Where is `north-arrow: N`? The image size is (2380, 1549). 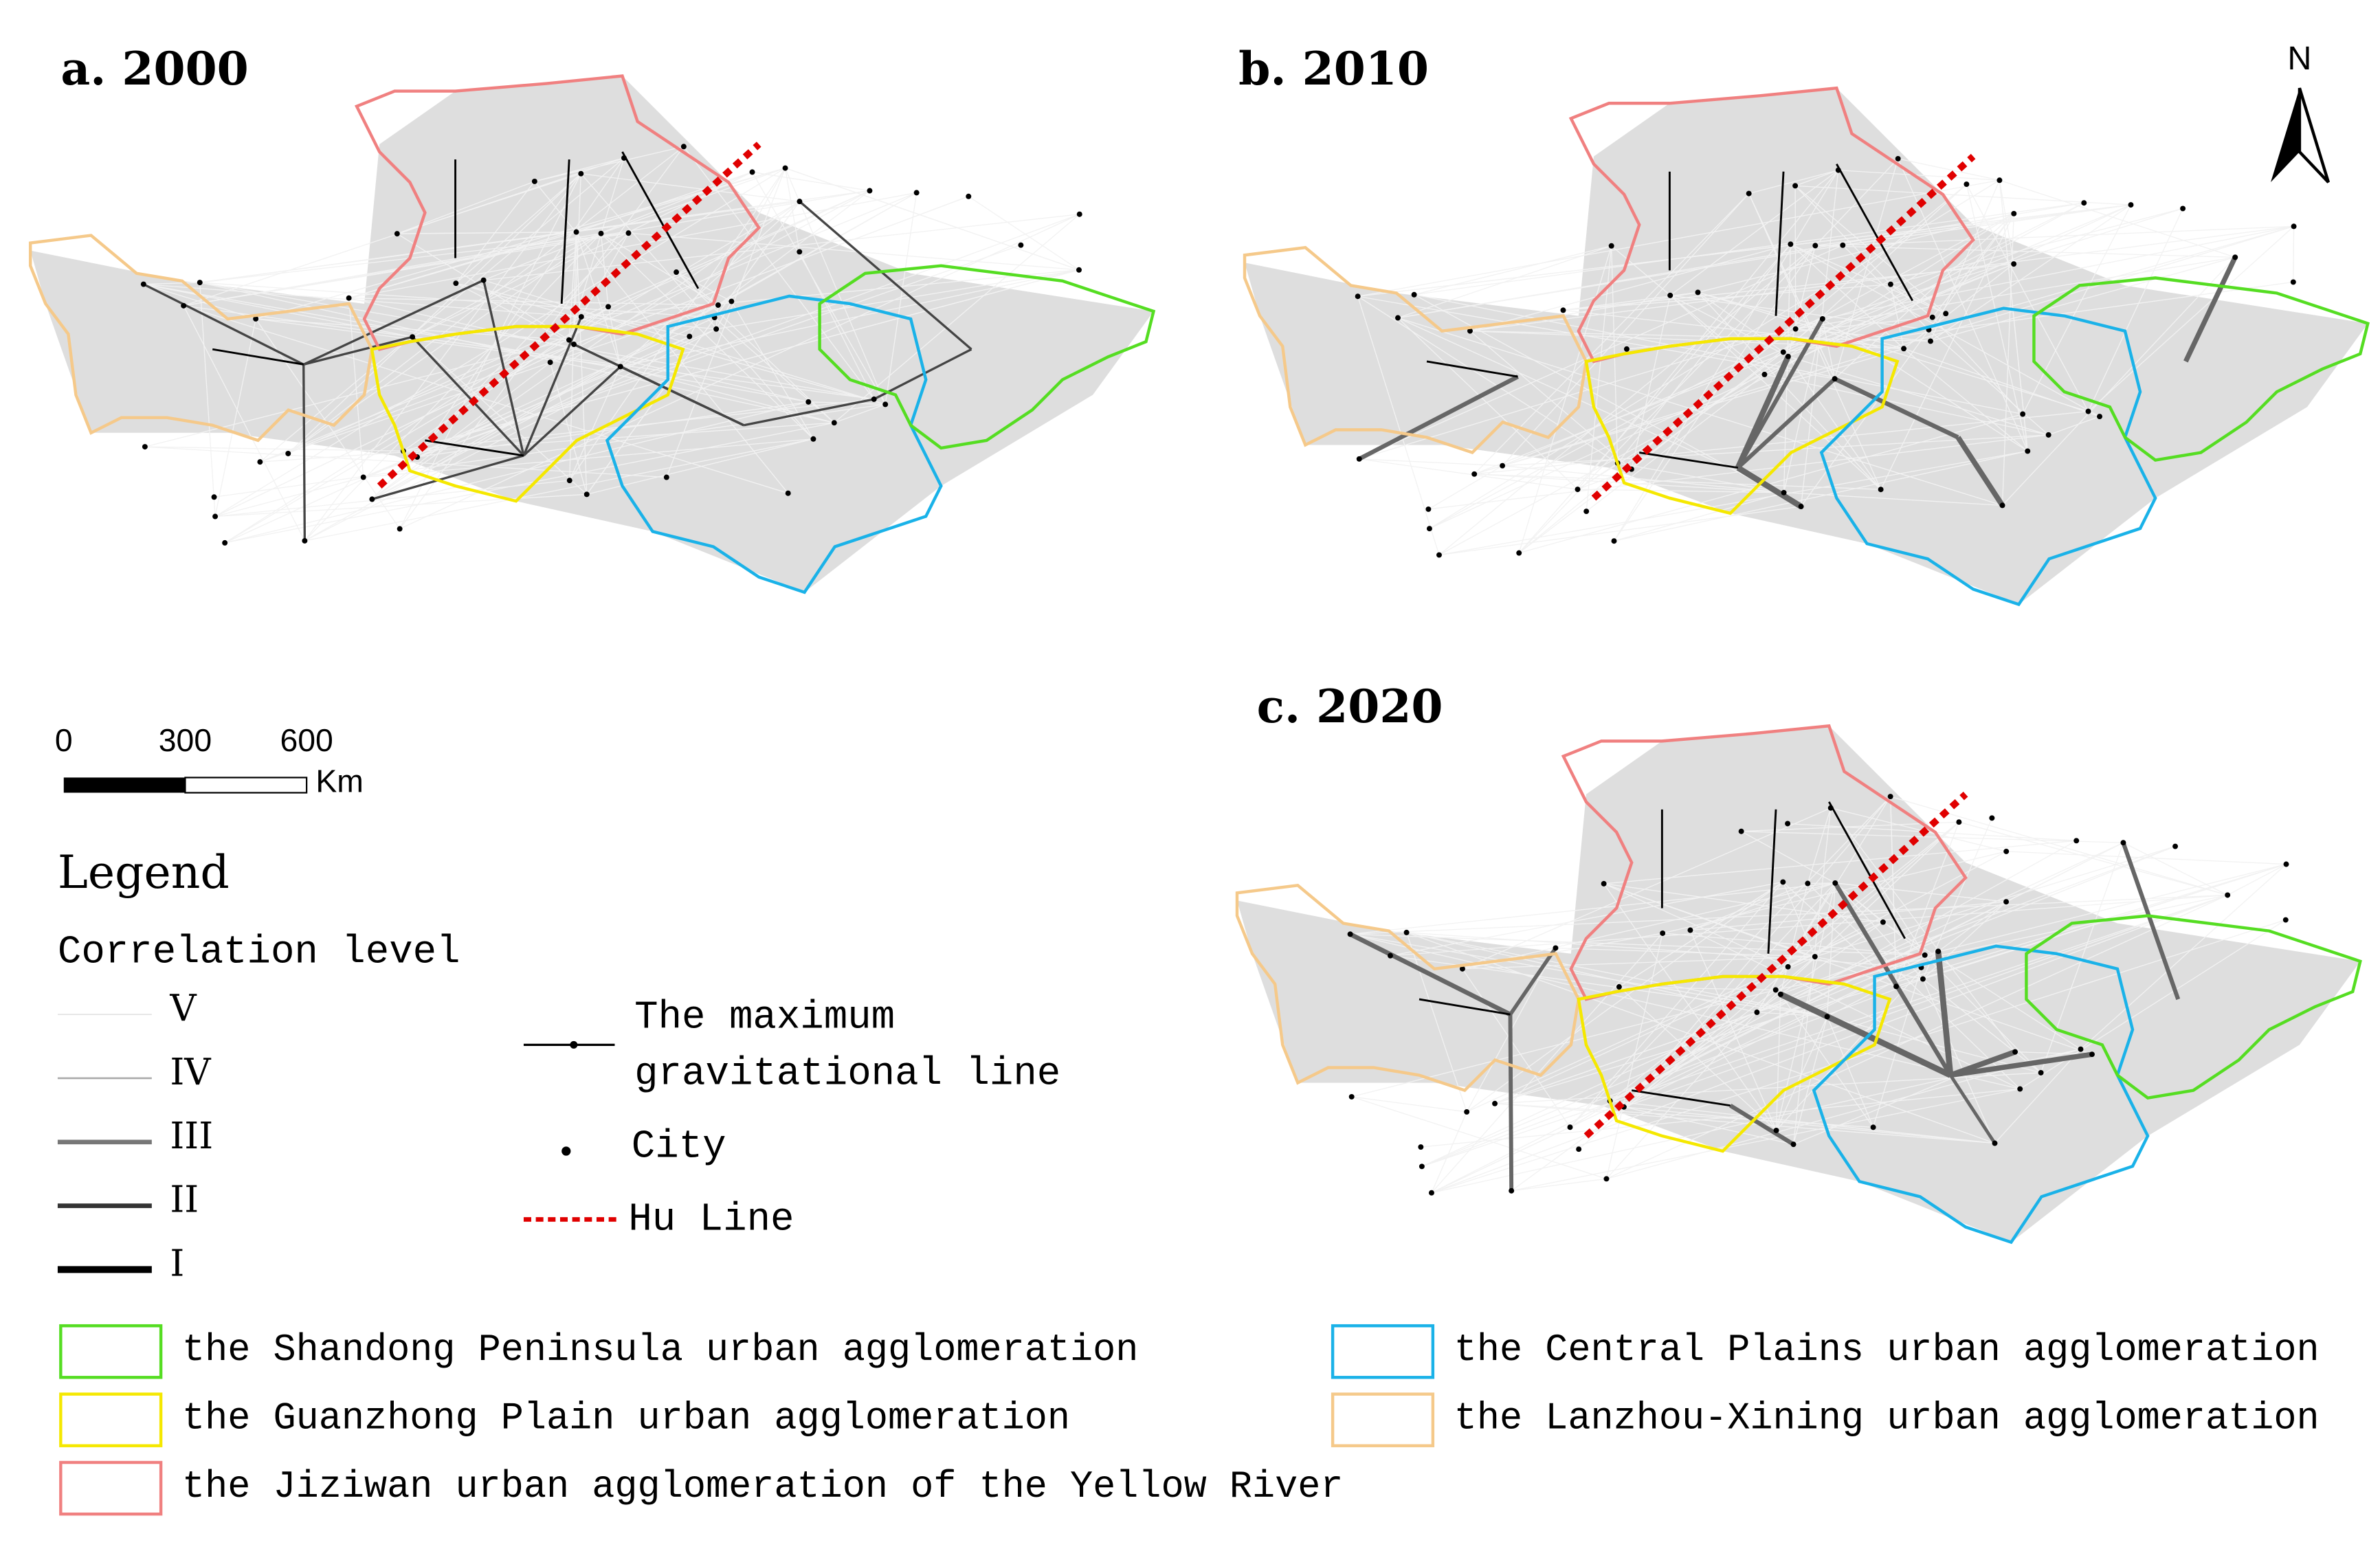
north-arrow: N is located at coordinates (2300, 111).